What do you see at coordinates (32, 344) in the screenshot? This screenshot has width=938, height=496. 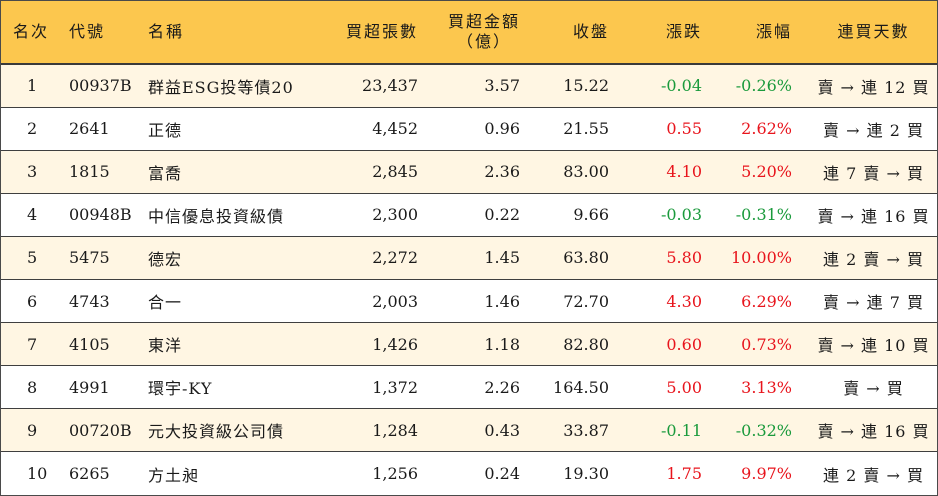 I see `rank-cell: 7` at bounding box center [32, 344].